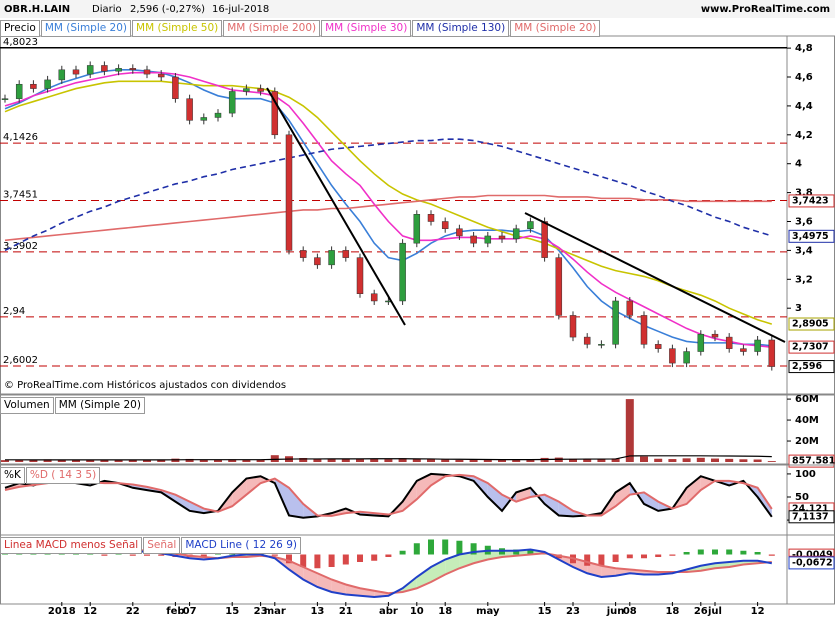  What do you see at coordinates (807, 399) in the screenshot?
I see `y-tick-label: 60M` at bounding box center [807, 399].